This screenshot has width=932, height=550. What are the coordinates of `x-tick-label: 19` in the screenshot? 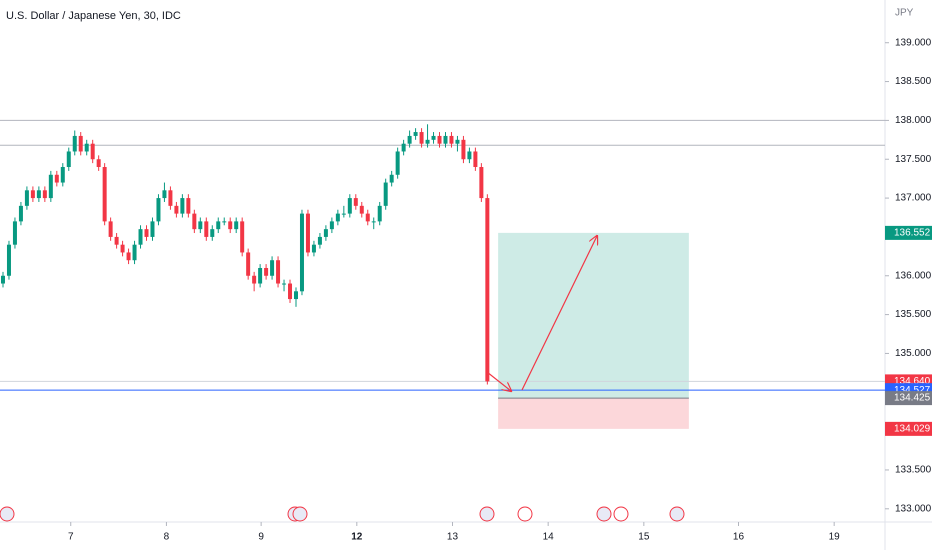 It's located at (835, 537).